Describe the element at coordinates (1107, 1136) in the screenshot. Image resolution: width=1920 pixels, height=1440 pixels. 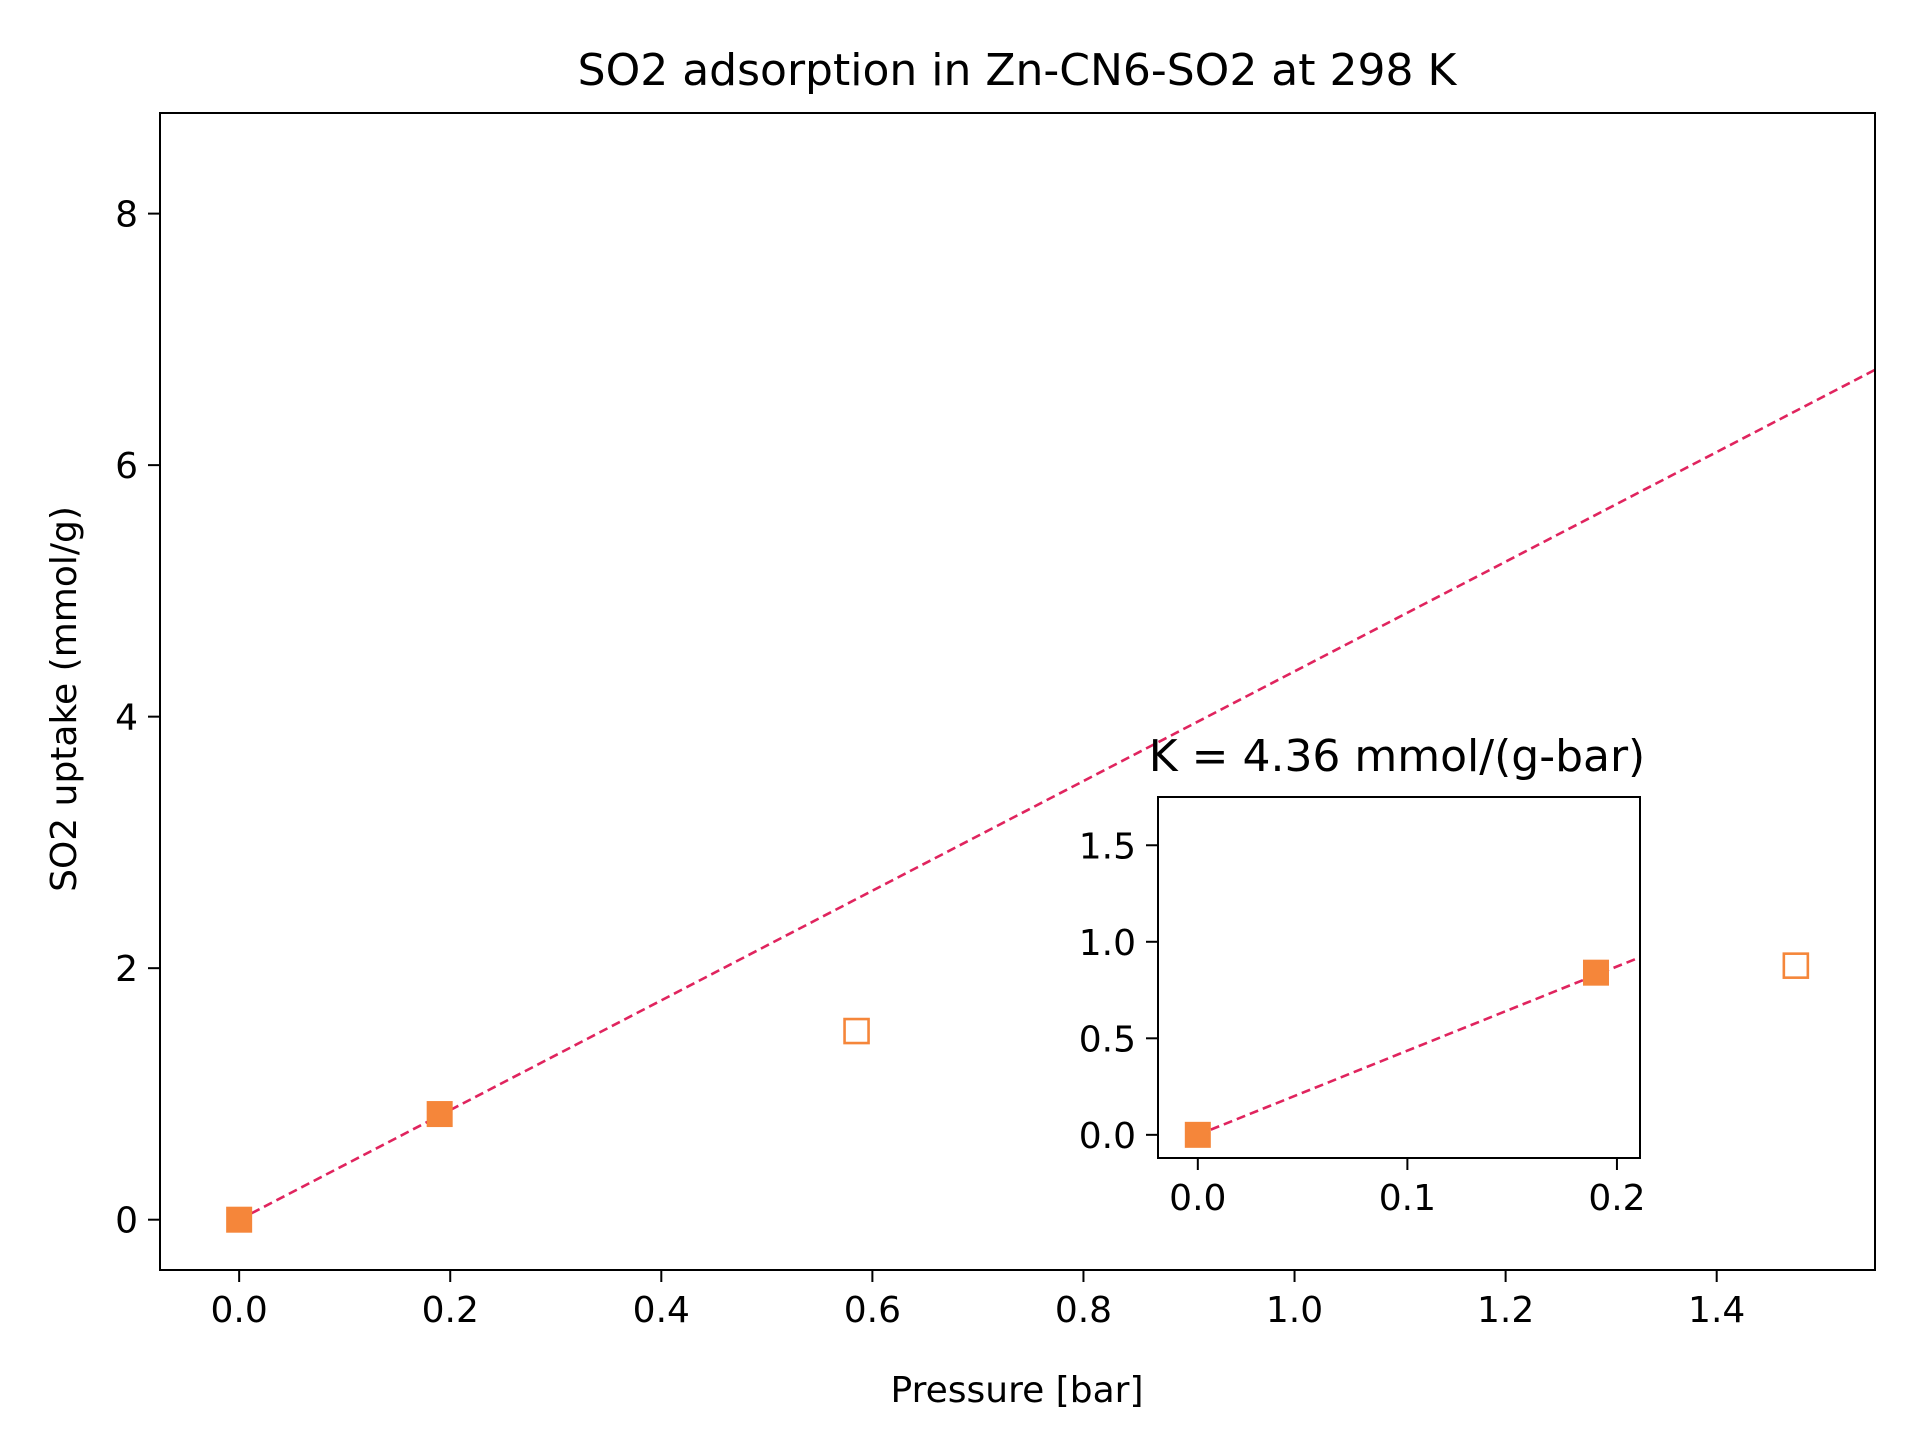
I see `inset-y-tick-label: 0.0` at that location.